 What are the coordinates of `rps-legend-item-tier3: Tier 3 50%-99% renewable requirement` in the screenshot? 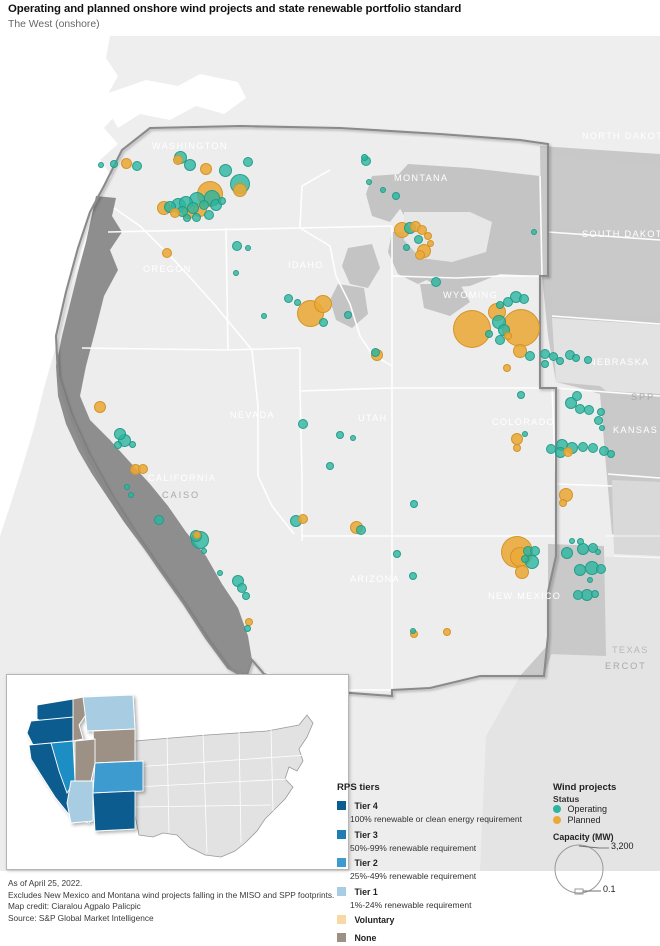 It's located at (434, 839).